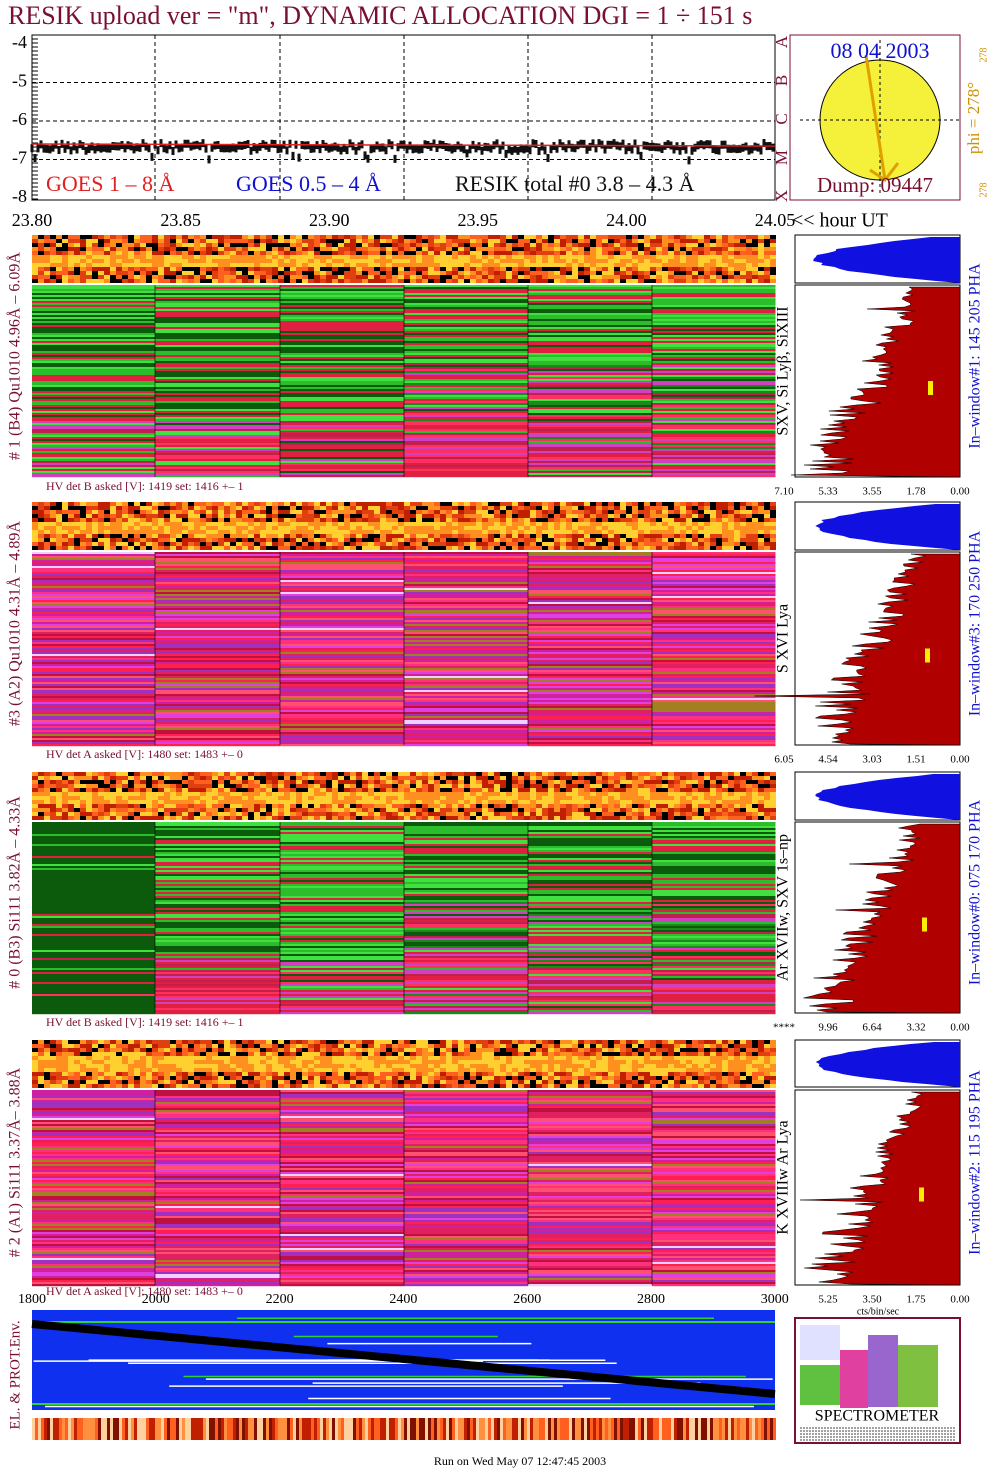 Image resolution: width=1004 pixels, height=1476 pixels. Describe the element at coordinates (887, 527) in the screenshot. I see `pha-small-hist` at that location.